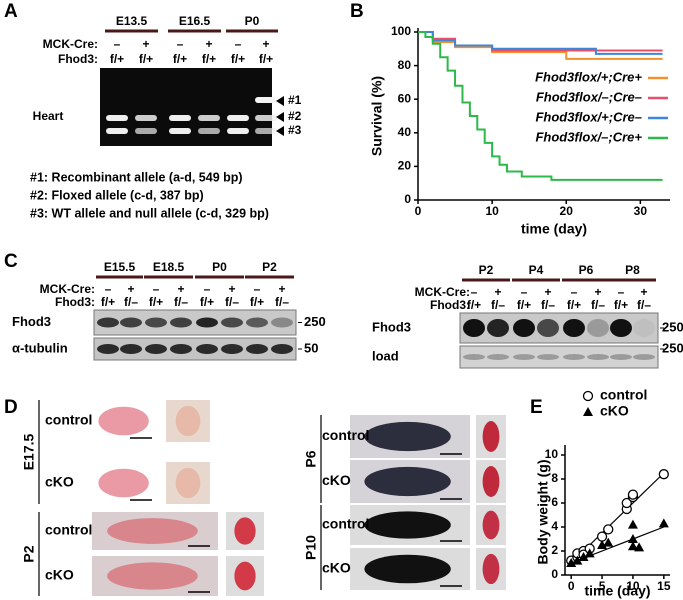  Describe the element at coordinates (588, 136) in the screenshot. I see `legend-label: Fhod3flox/–;Cre+` at that location.